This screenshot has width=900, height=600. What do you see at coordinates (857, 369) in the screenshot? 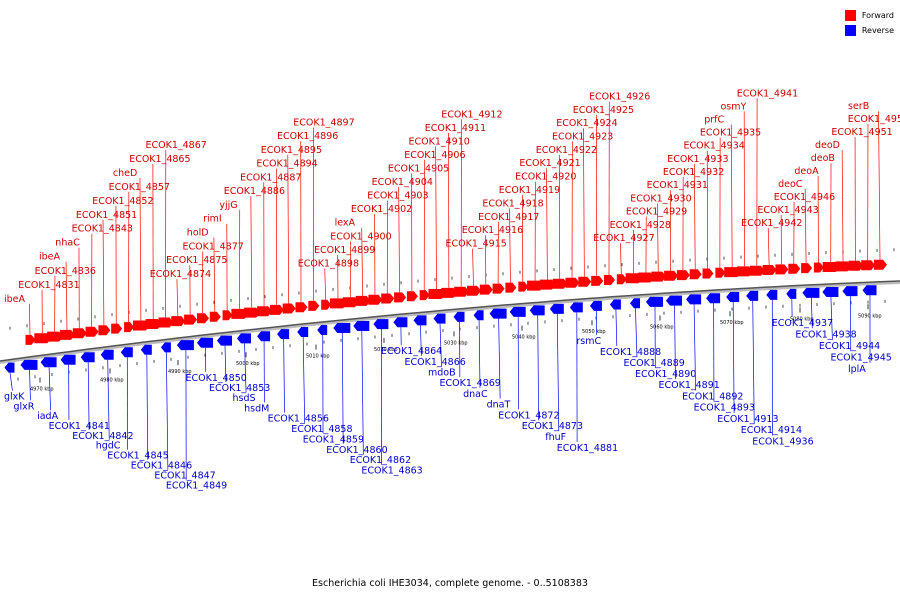
I see `gene-label: lplA` at bounding box center [857, 369].